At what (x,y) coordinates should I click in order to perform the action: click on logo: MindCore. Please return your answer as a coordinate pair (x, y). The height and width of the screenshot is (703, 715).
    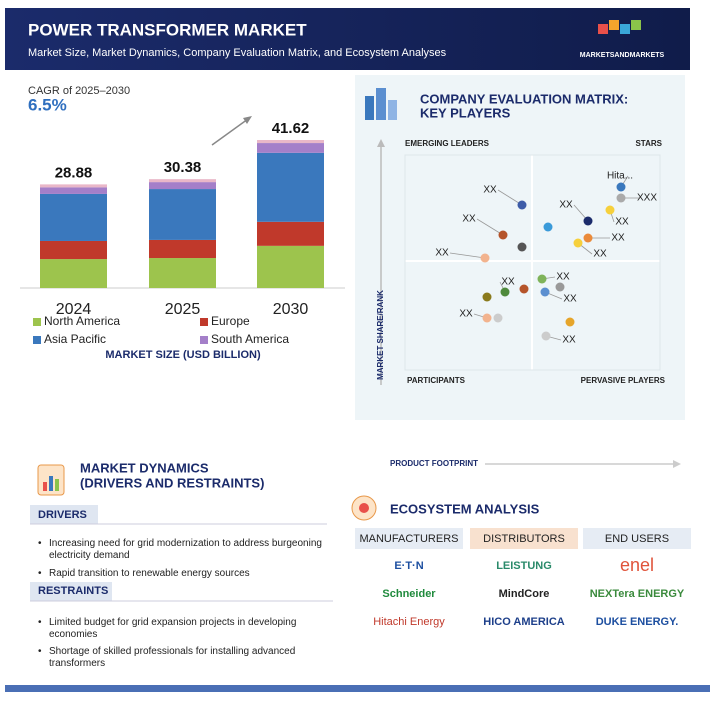
    Looking at the image, I should click on (524, 594).